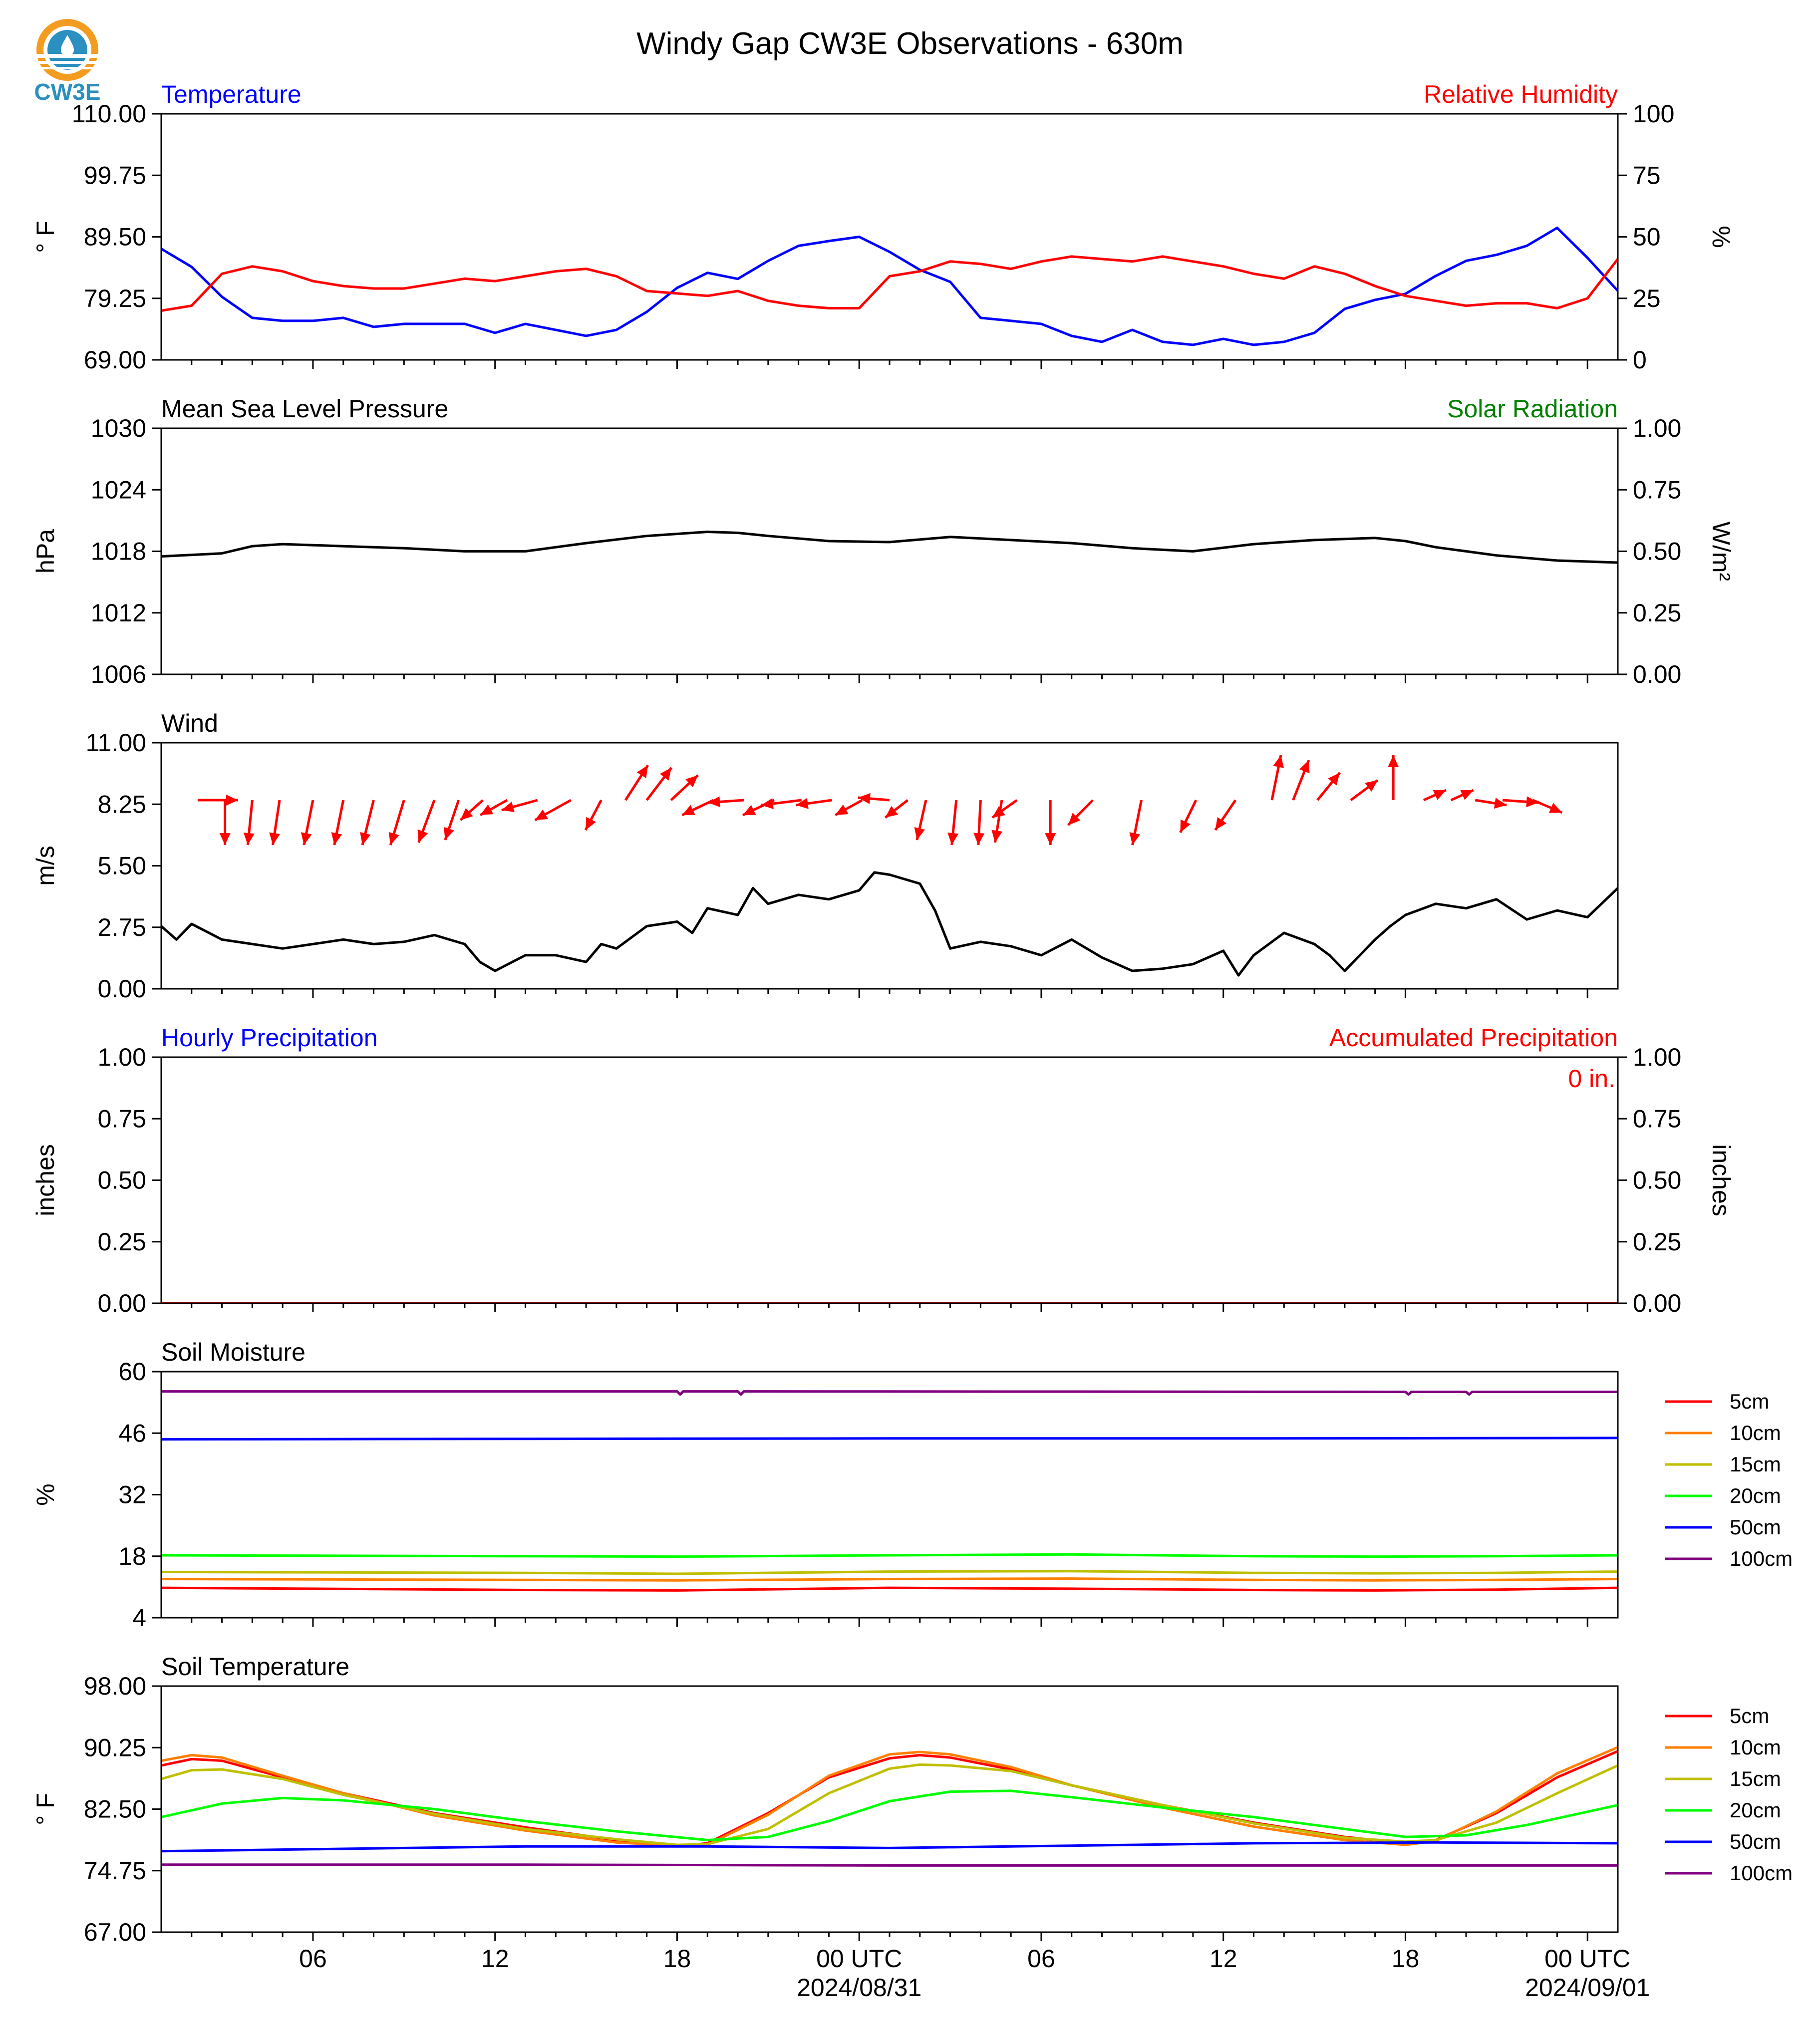 This screenshot has height=2028, width=1820. I want to click on pressure-ytick-label-left: 1012, so click(118, 613).